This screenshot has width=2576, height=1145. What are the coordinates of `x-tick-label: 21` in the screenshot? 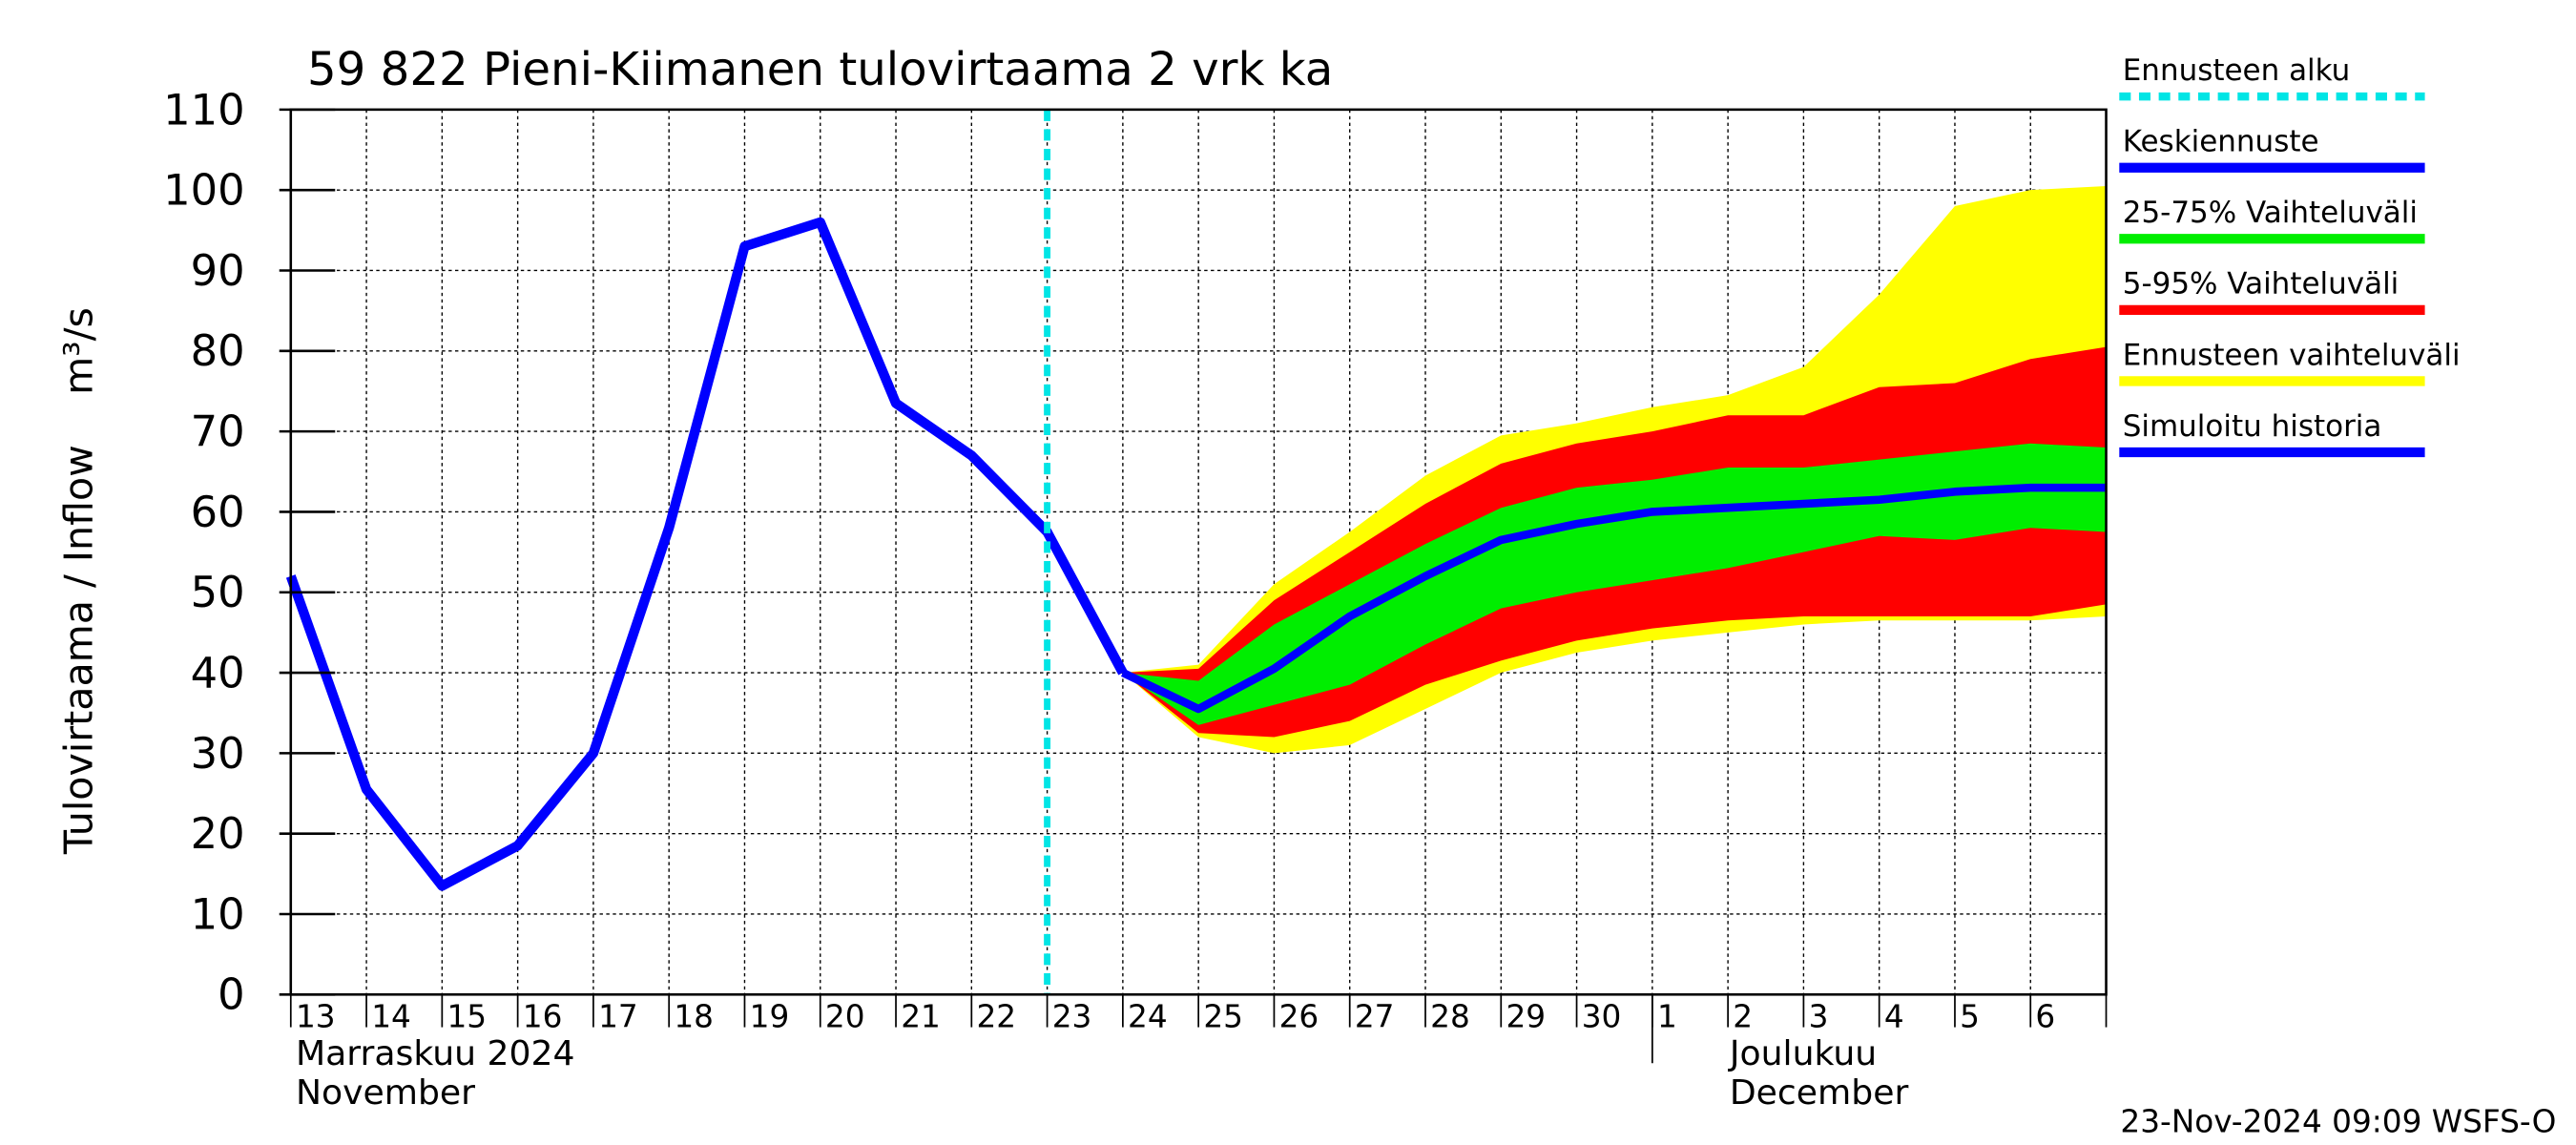 It's located at (921, 1017).